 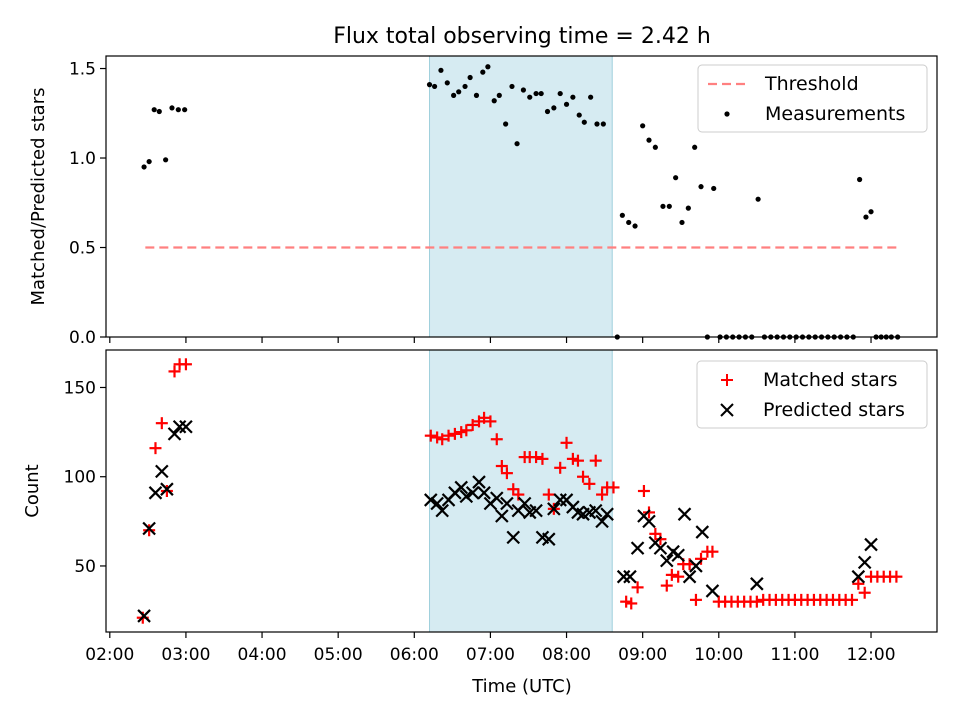 What do you see at coordinates (811, 84) in the screenshot?
I see `legend-threshold-label: Threshold` at bounding box center [811, 84].